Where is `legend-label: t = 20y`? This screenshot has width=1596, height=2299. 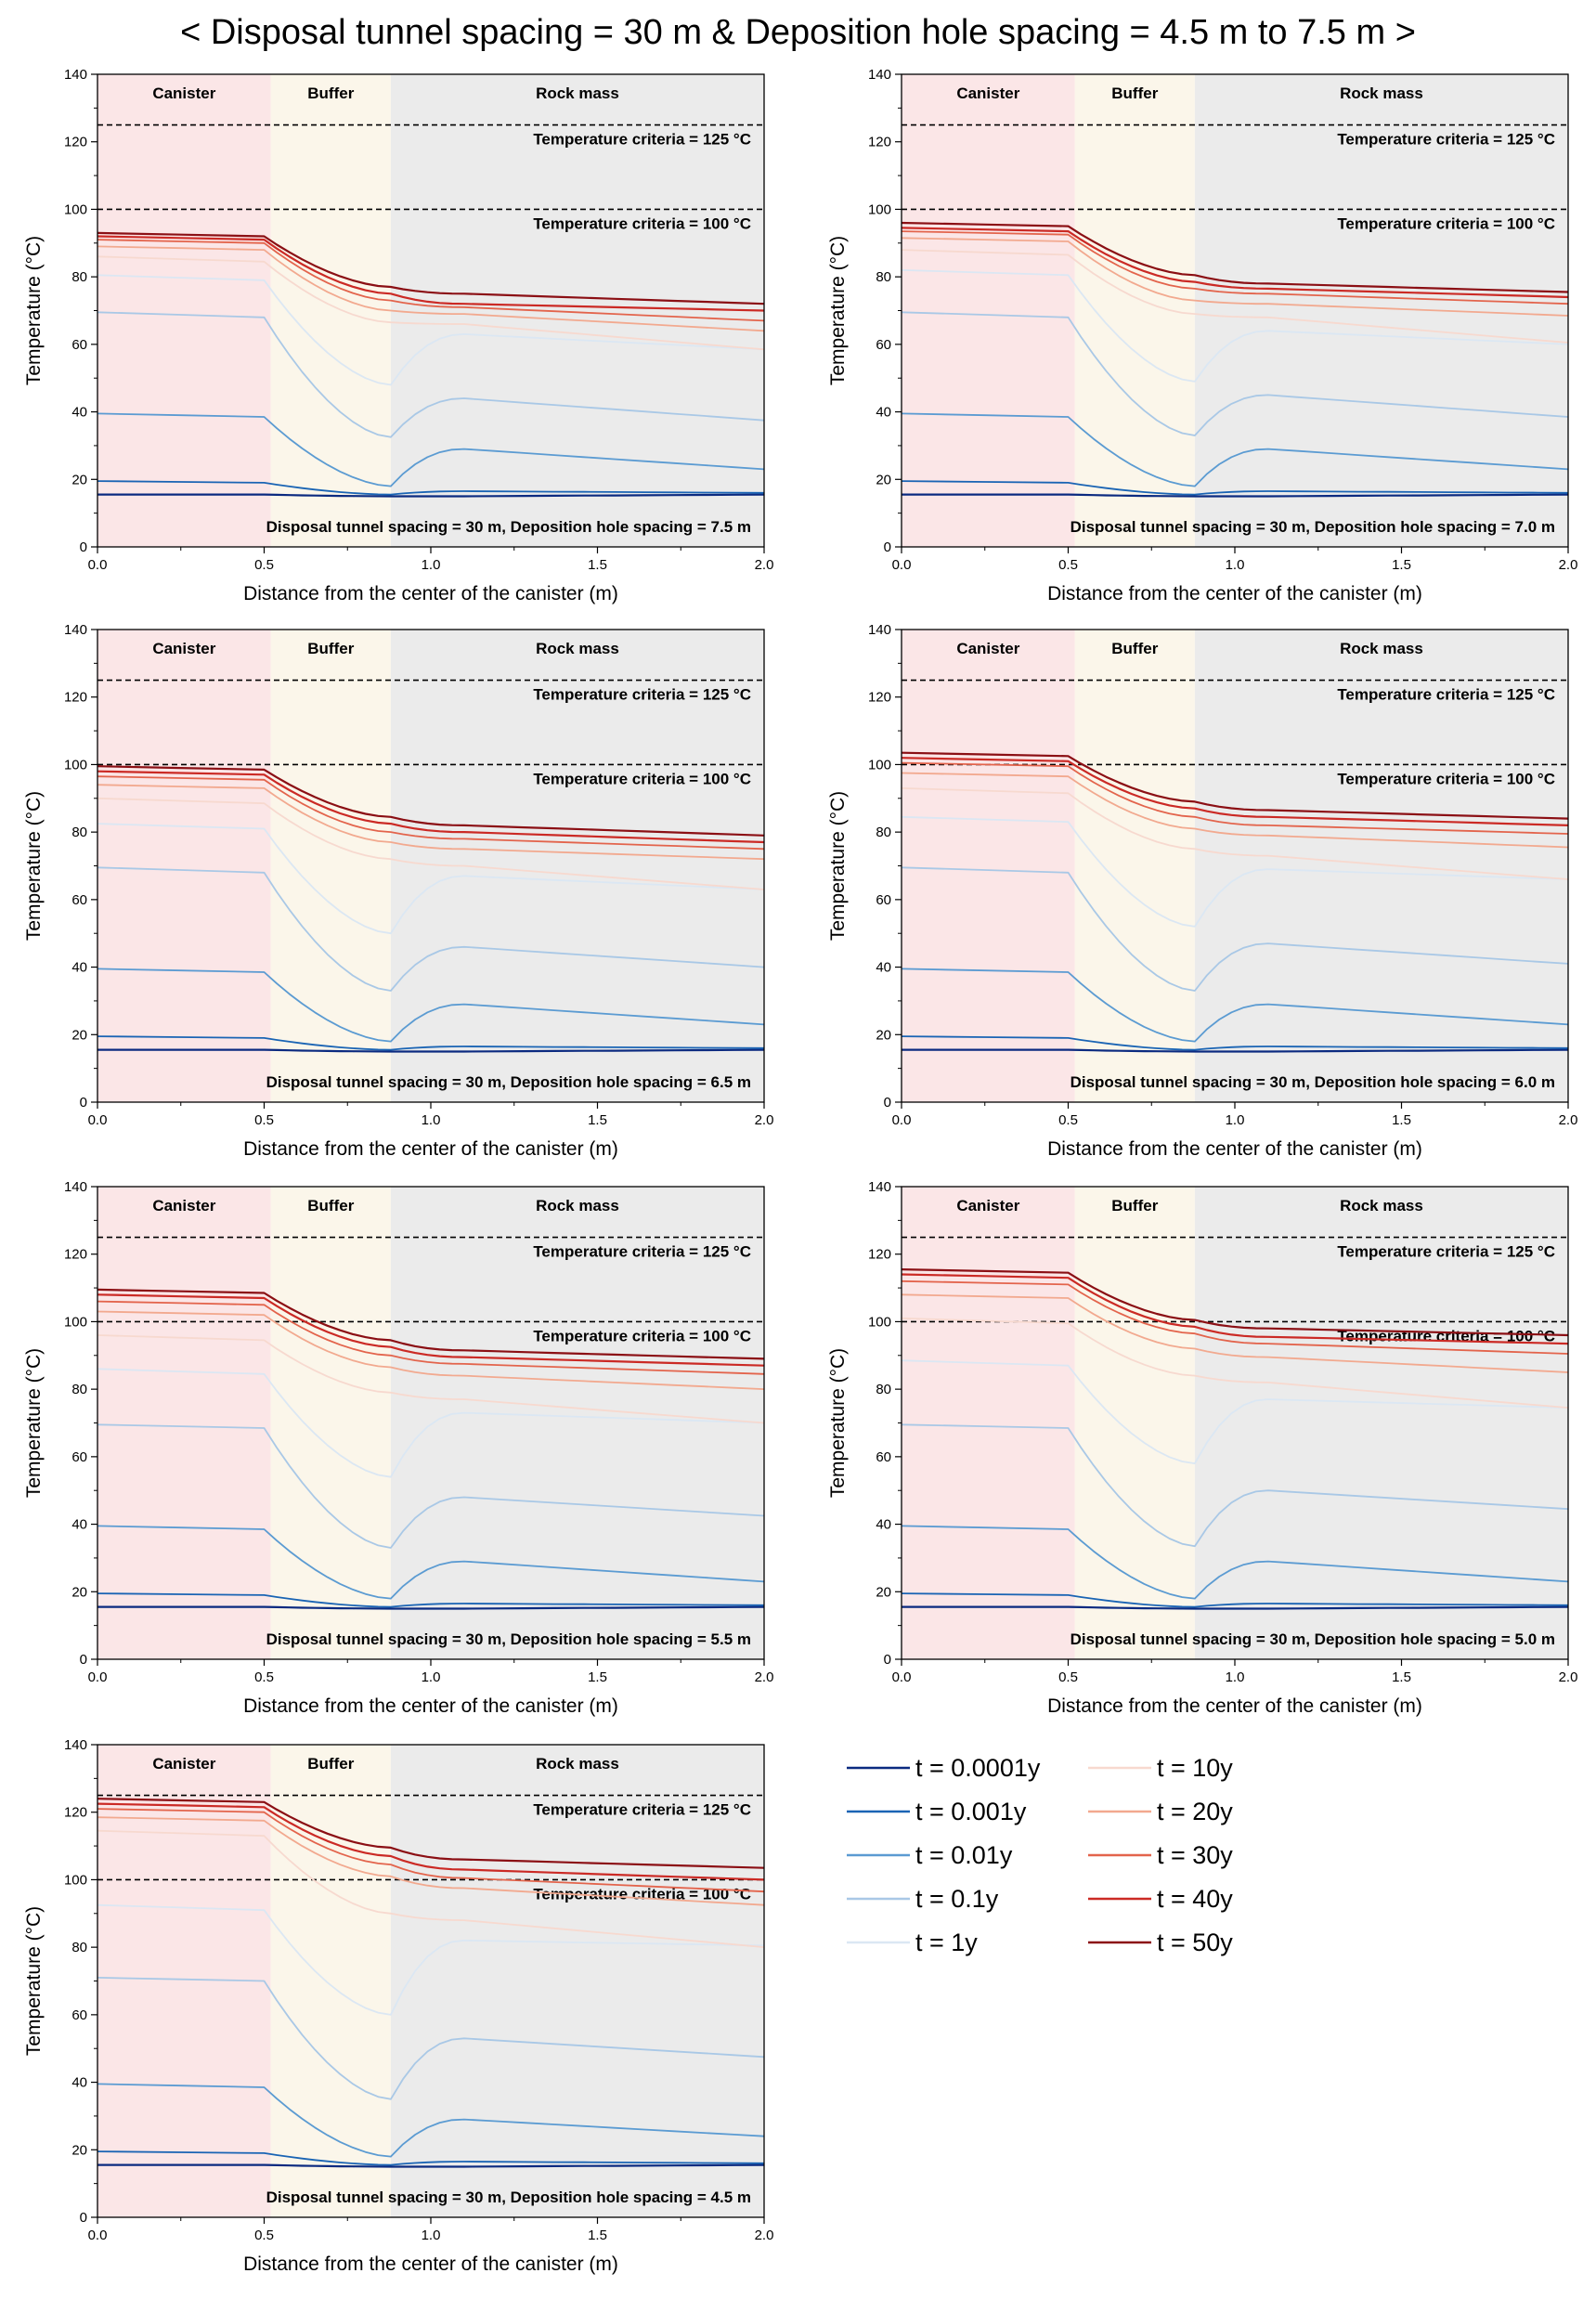 legend-label: t = 20y is located at coordinates (1195, 1811).